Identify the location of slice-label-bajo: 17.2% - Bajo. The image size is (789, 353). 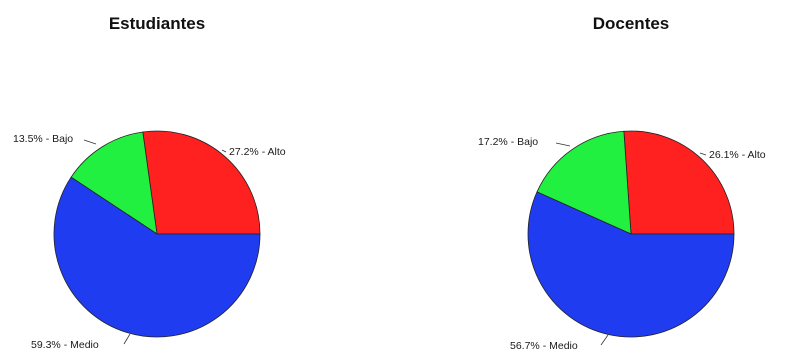
(508, 142).